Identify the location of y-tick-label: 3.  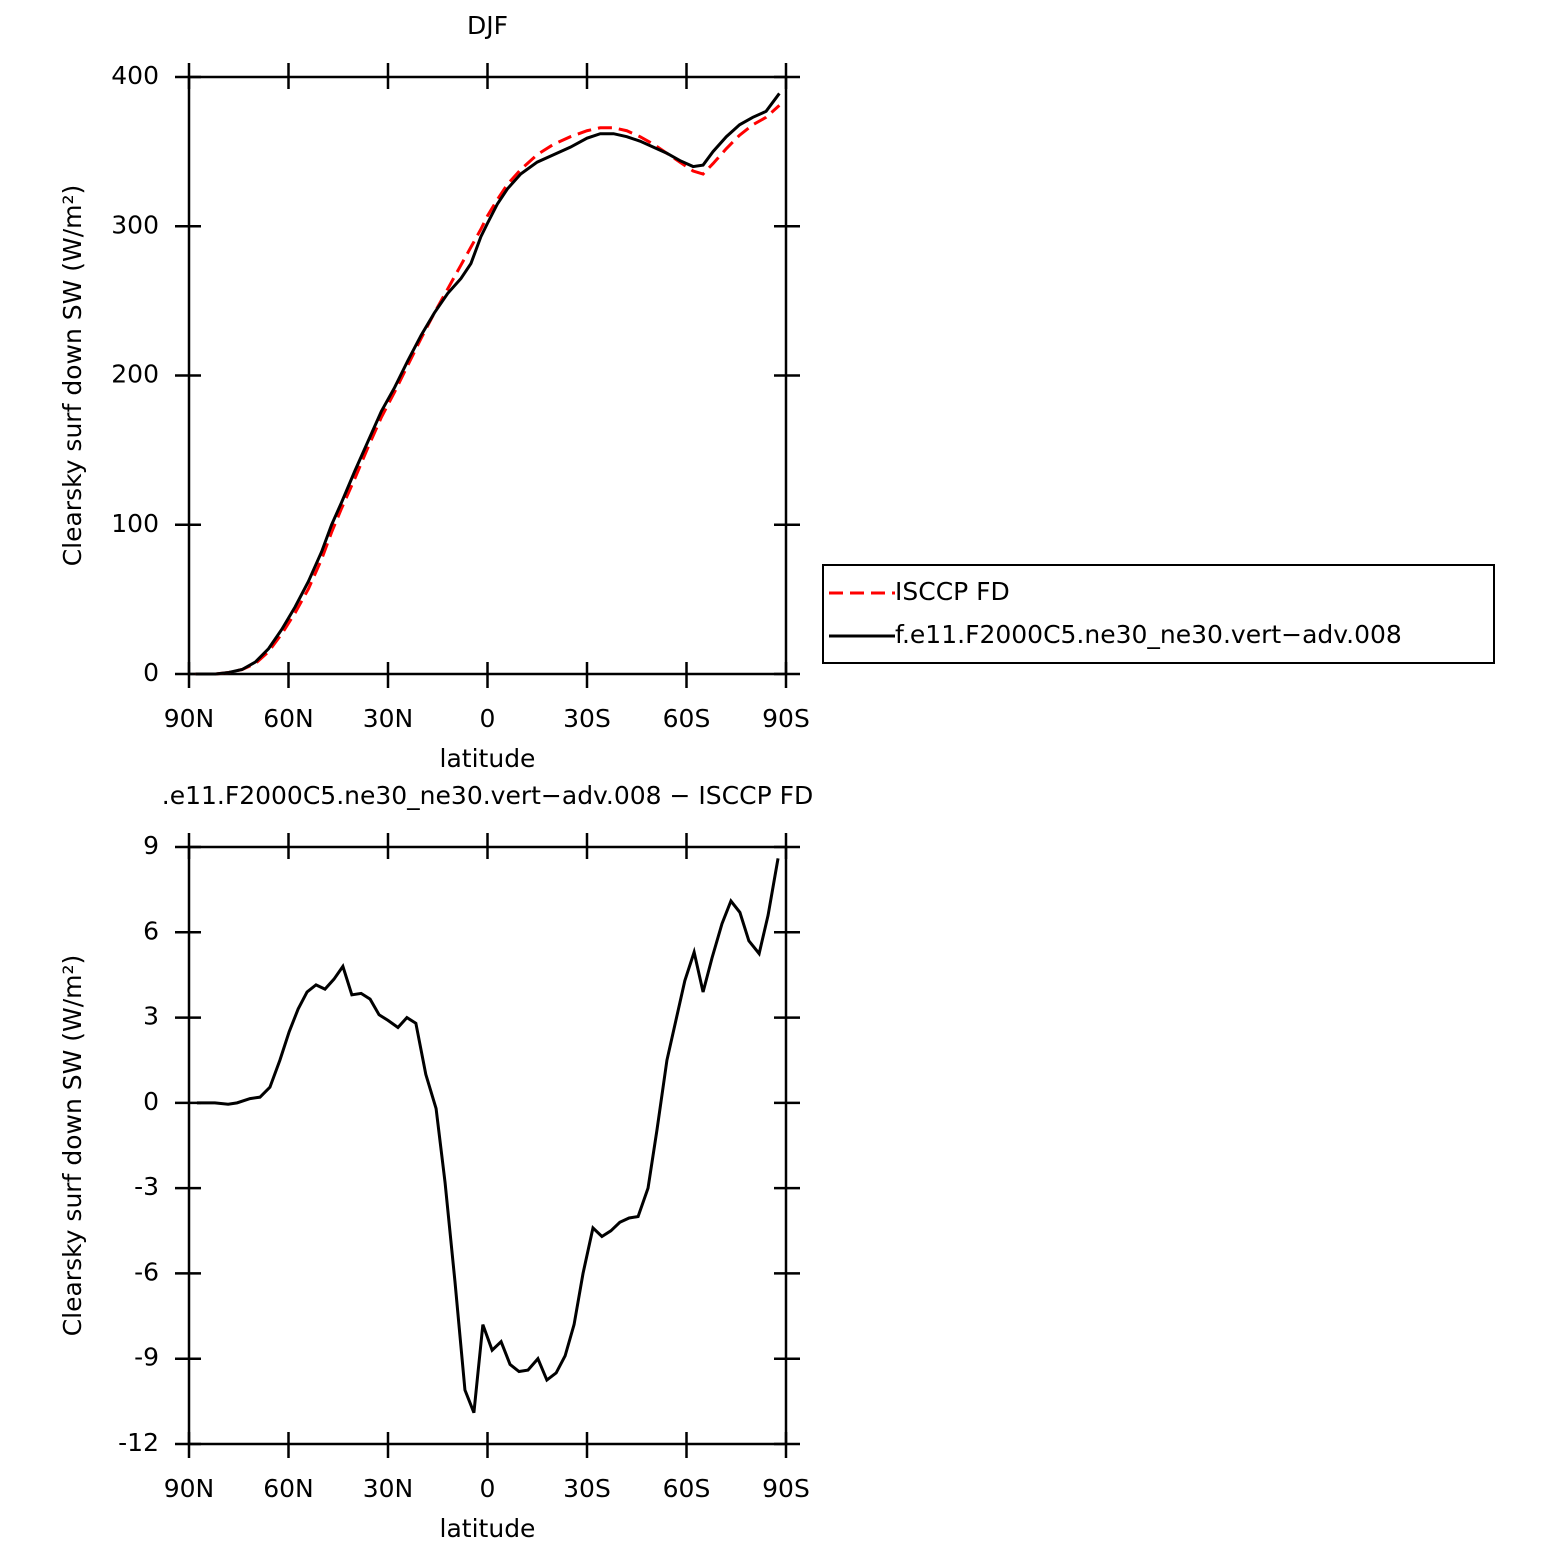
(151, 1016).